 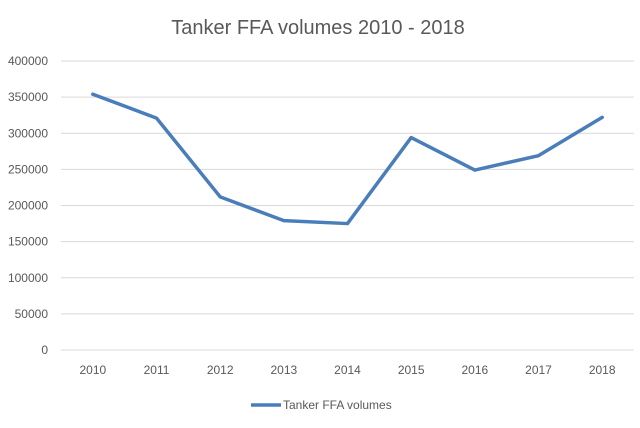 What do you see at coordinates (220, 370) in the screenshot?
I see `x-tick-label: 2012` at bounding box center [220, 370].